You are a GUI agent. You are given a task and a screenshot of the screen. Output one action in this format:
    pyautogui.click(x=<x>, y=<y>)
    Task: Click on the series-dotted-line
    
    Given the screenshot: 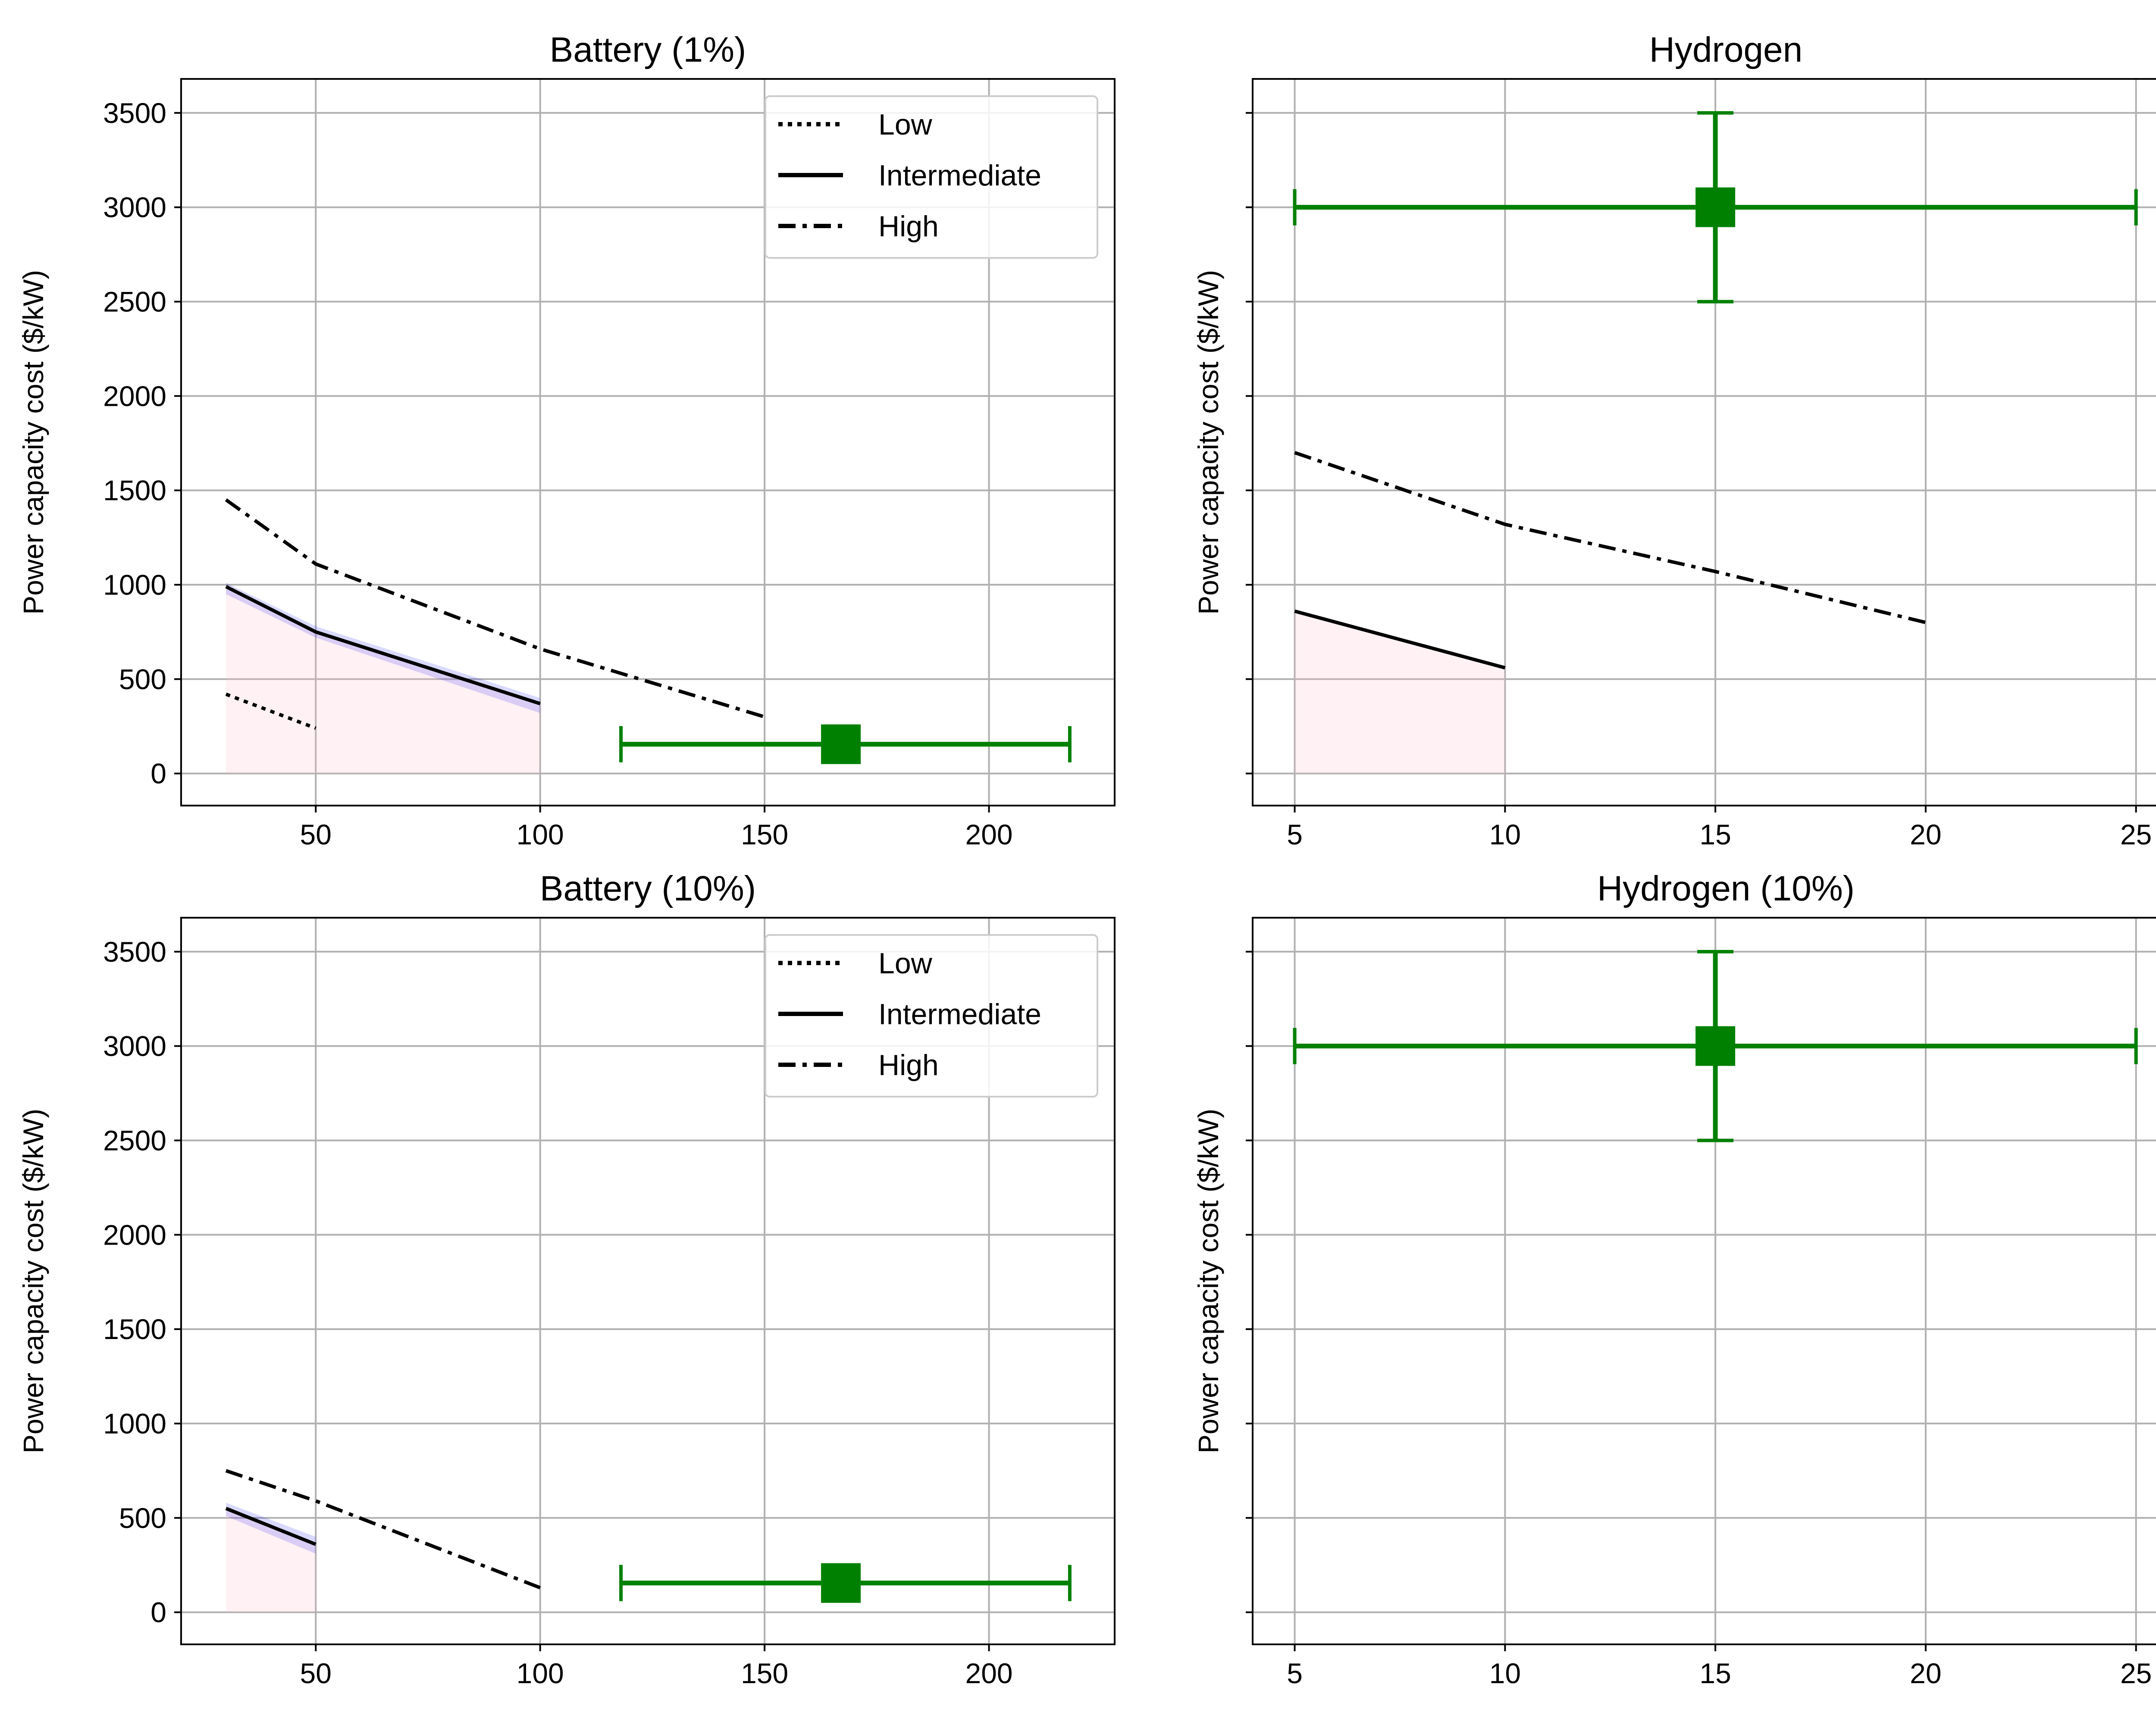 What is the action you would take?
    pyautogui.click(x=271, y=712)
    